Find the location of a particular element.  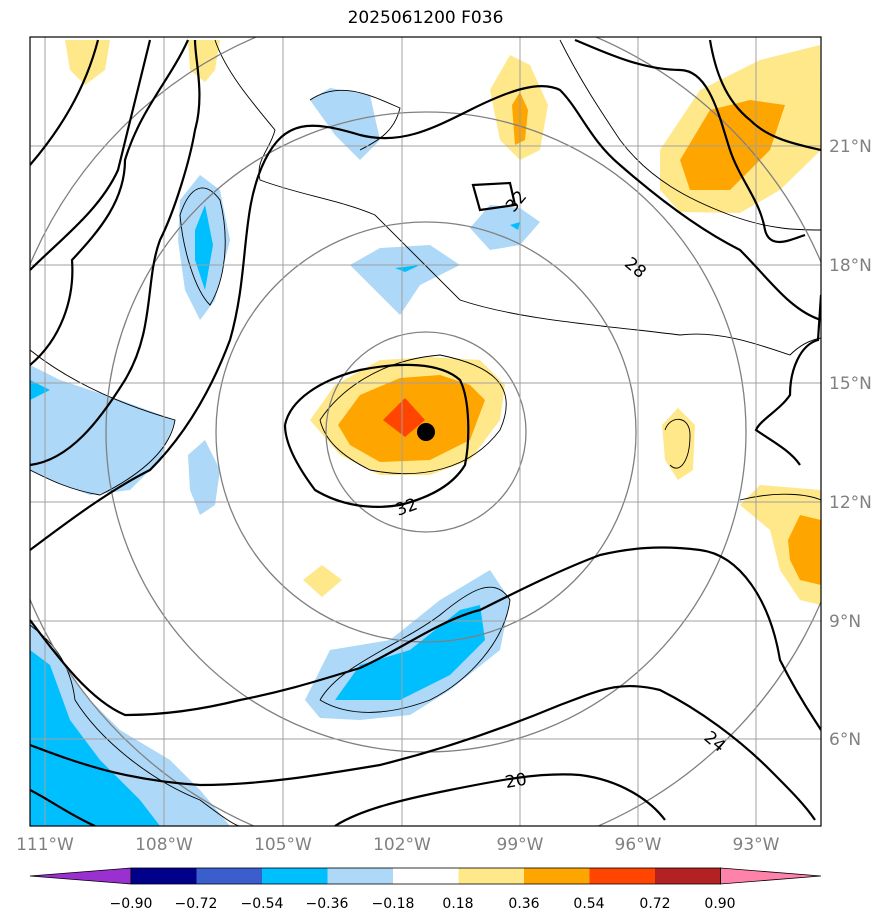

colorbar-frame is located at coordinates (425, 876).